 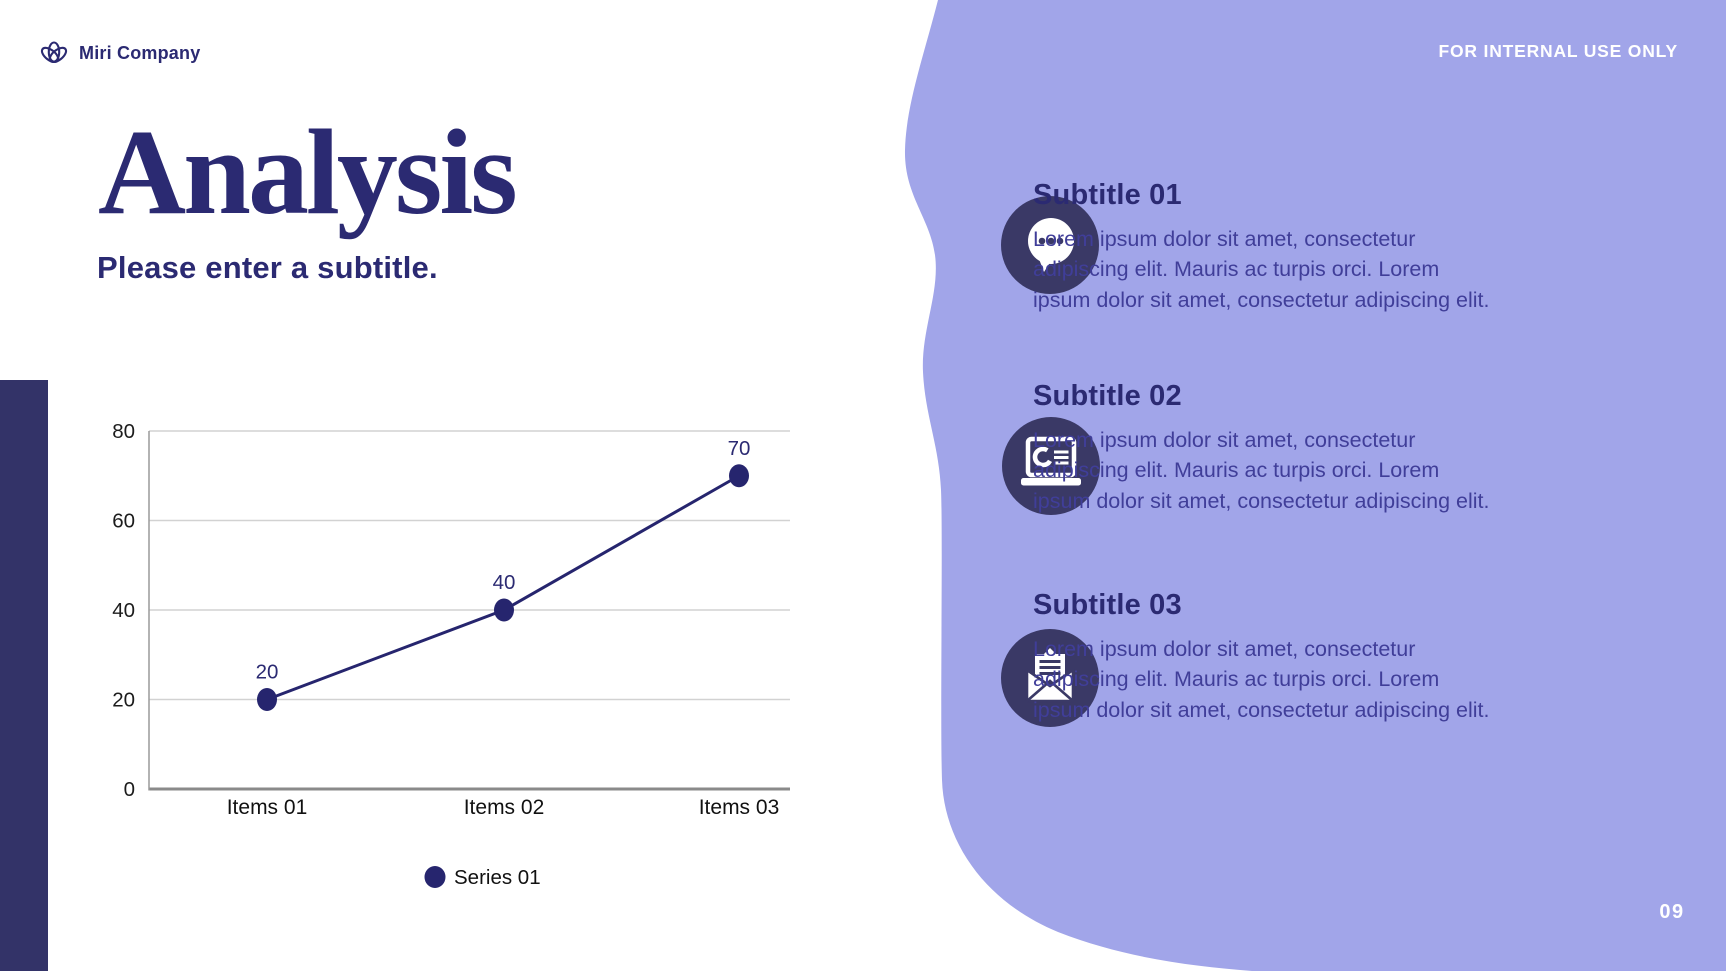 I want to click on feature-heading: Subtitle 01, so click(x=1107, y=195).